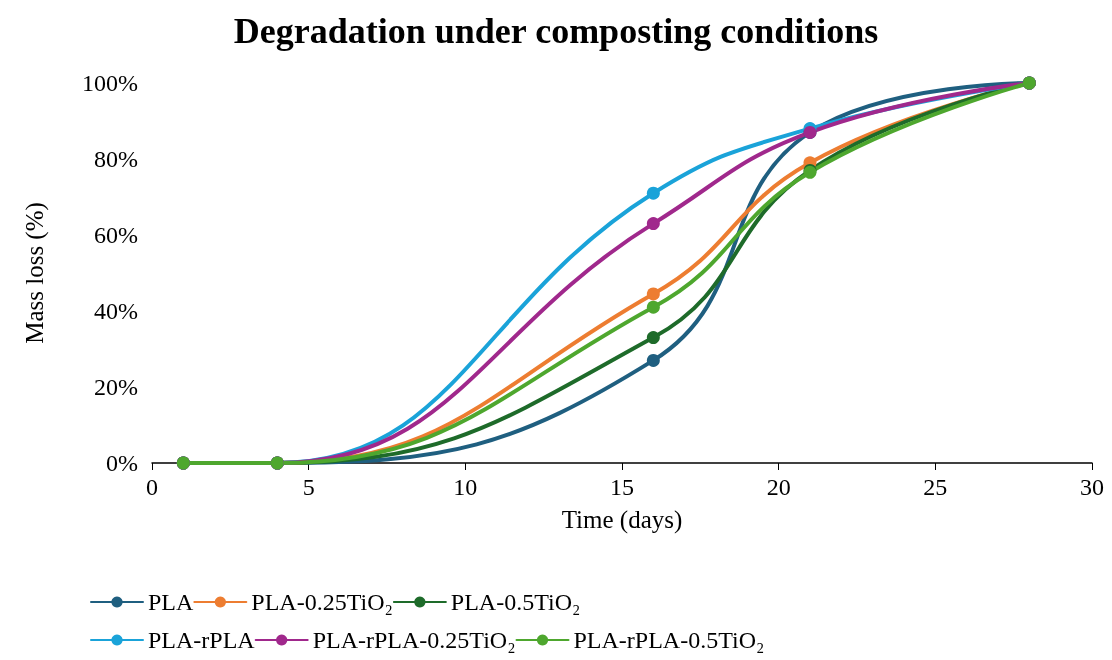 This screenshot has height=660, width=1112. What do you see at coordinates (935, 487) in the screenshot?
I see `x-tick-label: 25` at bounding box center [935, 487].